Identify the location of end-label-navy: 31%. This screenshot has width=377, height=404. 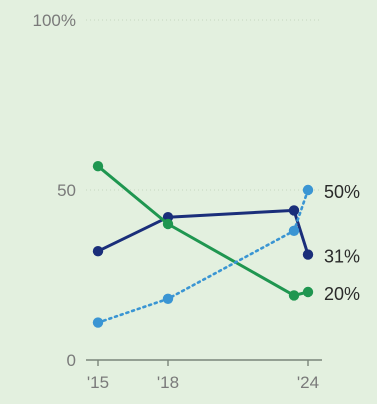
(342, 257).